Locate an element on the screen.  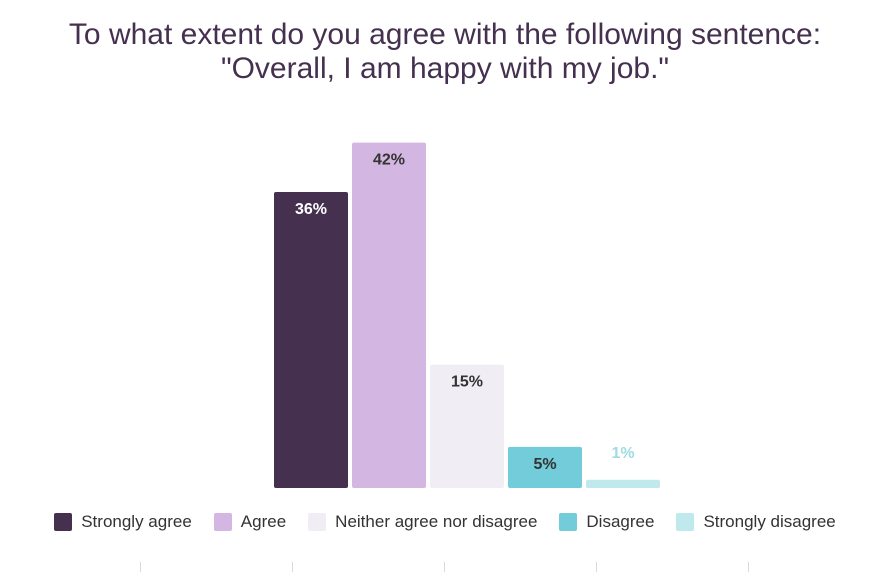
legend-item: Neither agree nor disagree is located at coordinates (422, 522).